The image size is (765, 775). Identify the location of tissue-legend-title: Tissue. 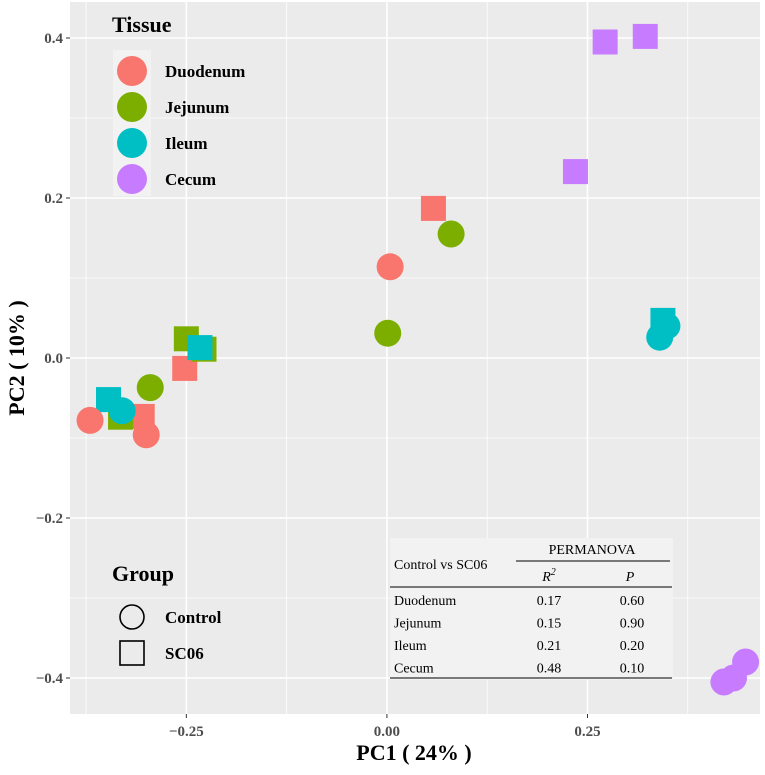
(142, 24).